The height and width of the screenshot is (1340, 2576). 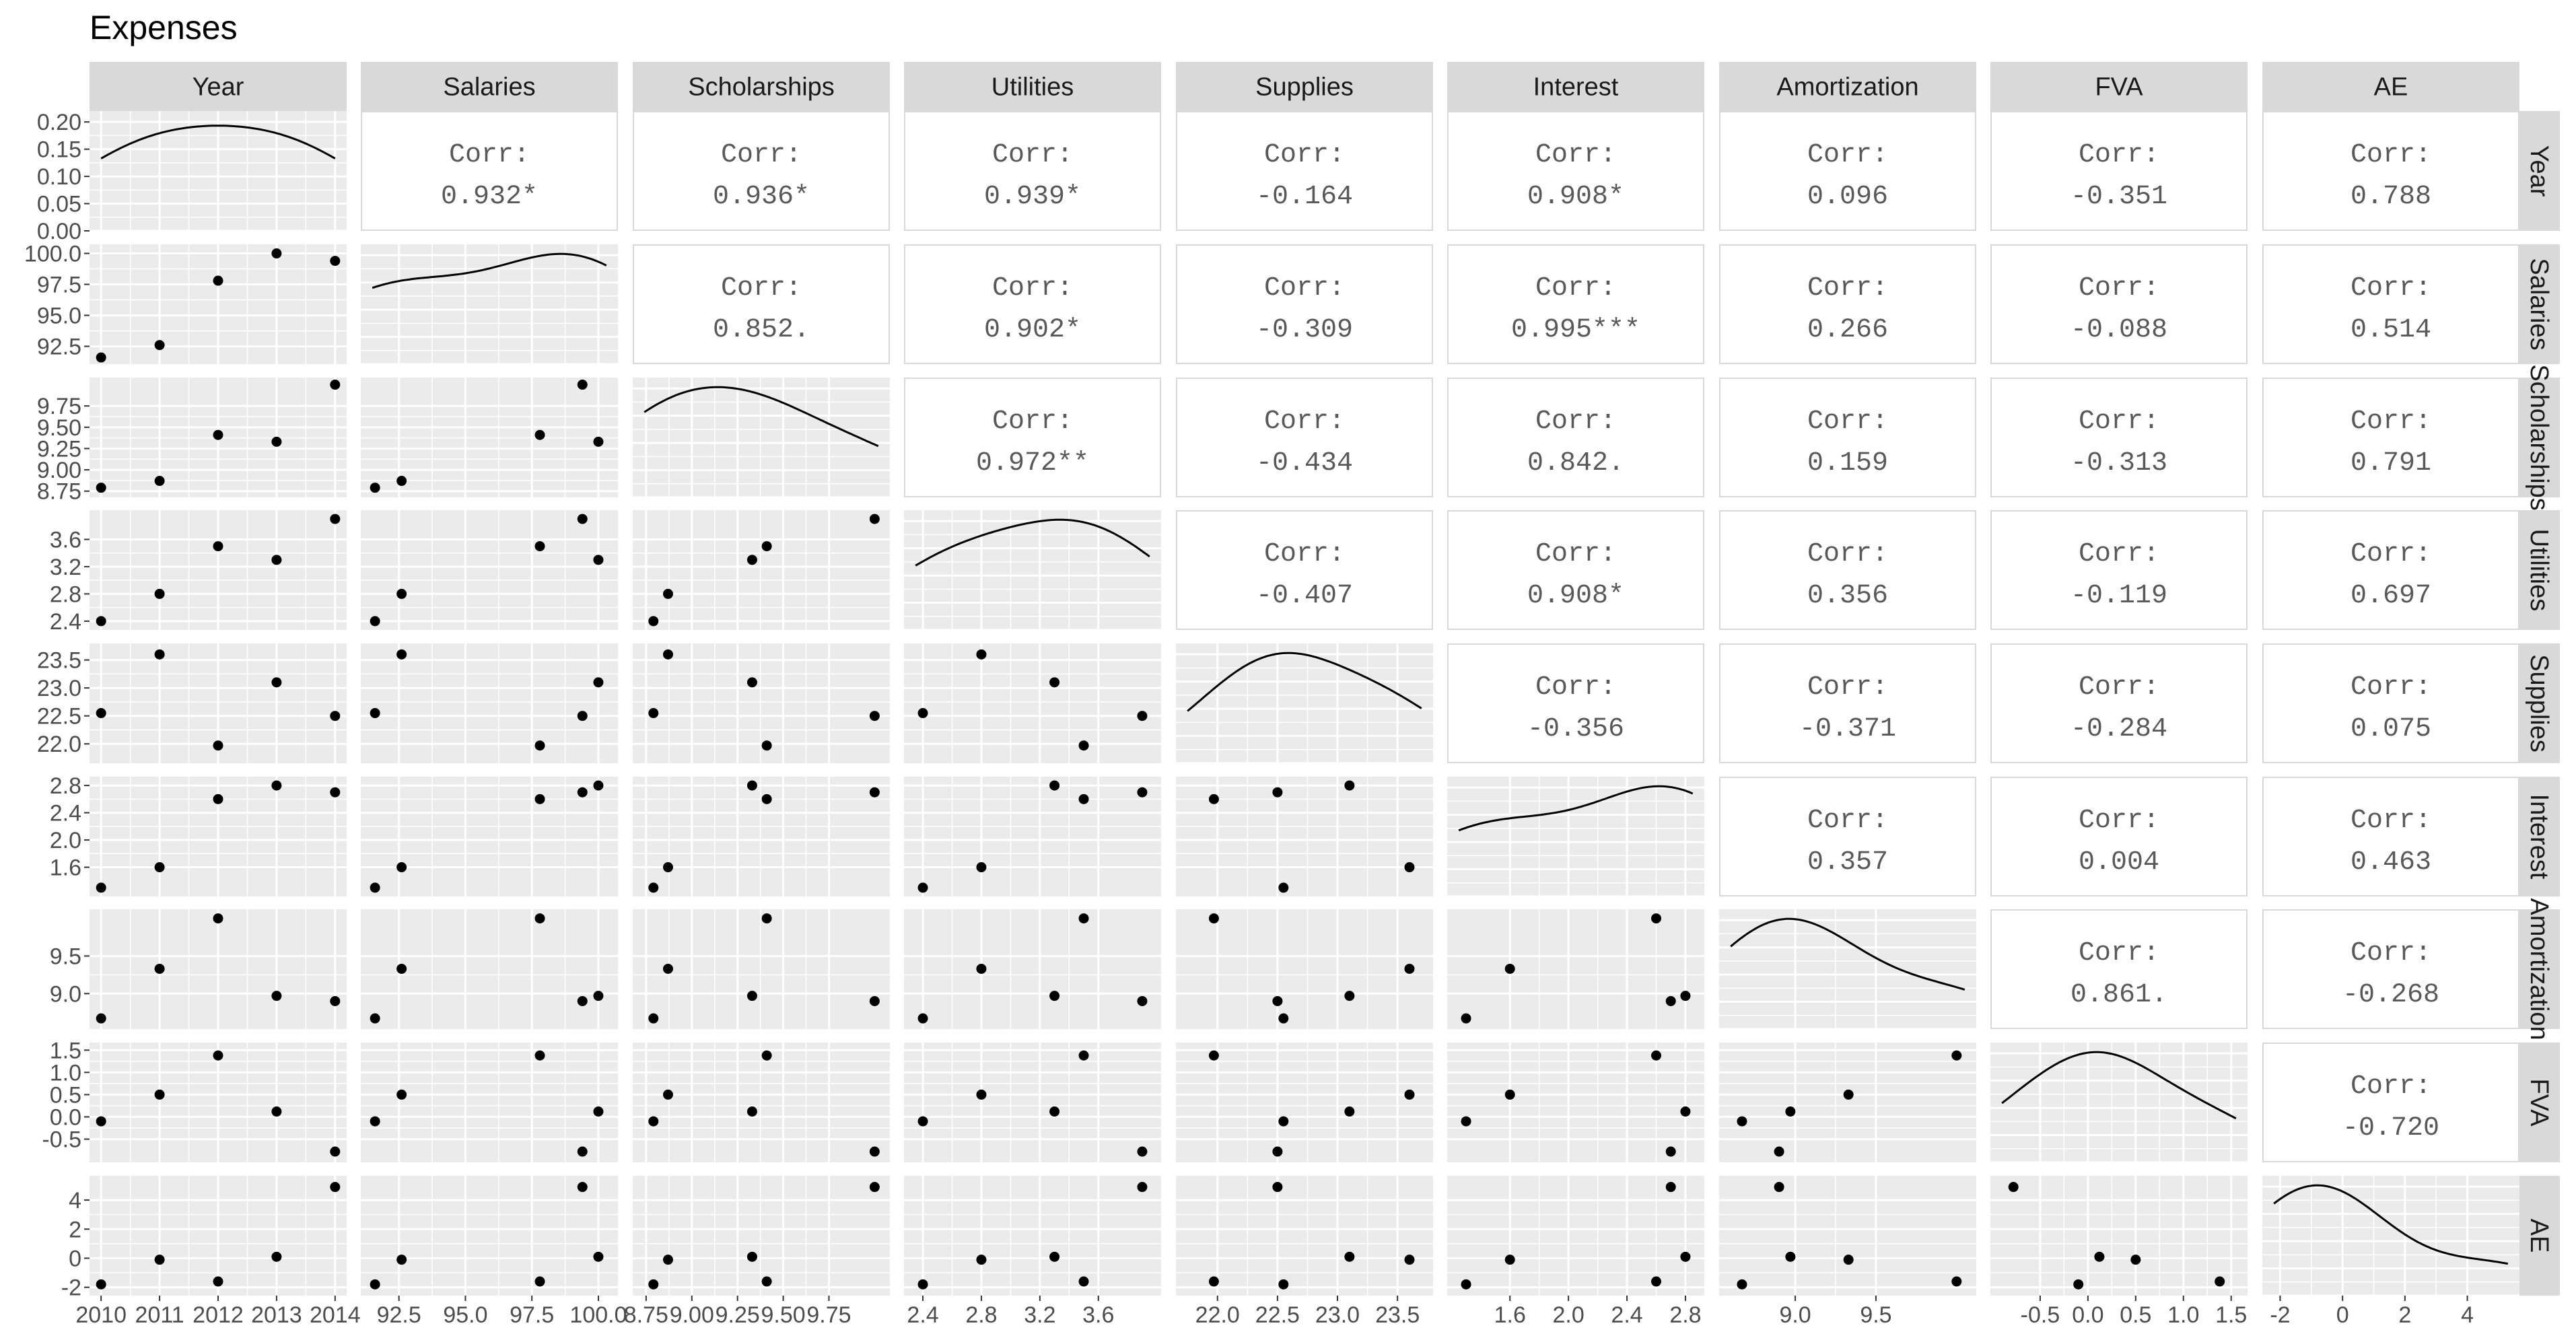 What do you see at coordinates (489, 155) in the screenshot?
I see `corr-label-year-salaries: Corr:` at bounding box center [489, 155].